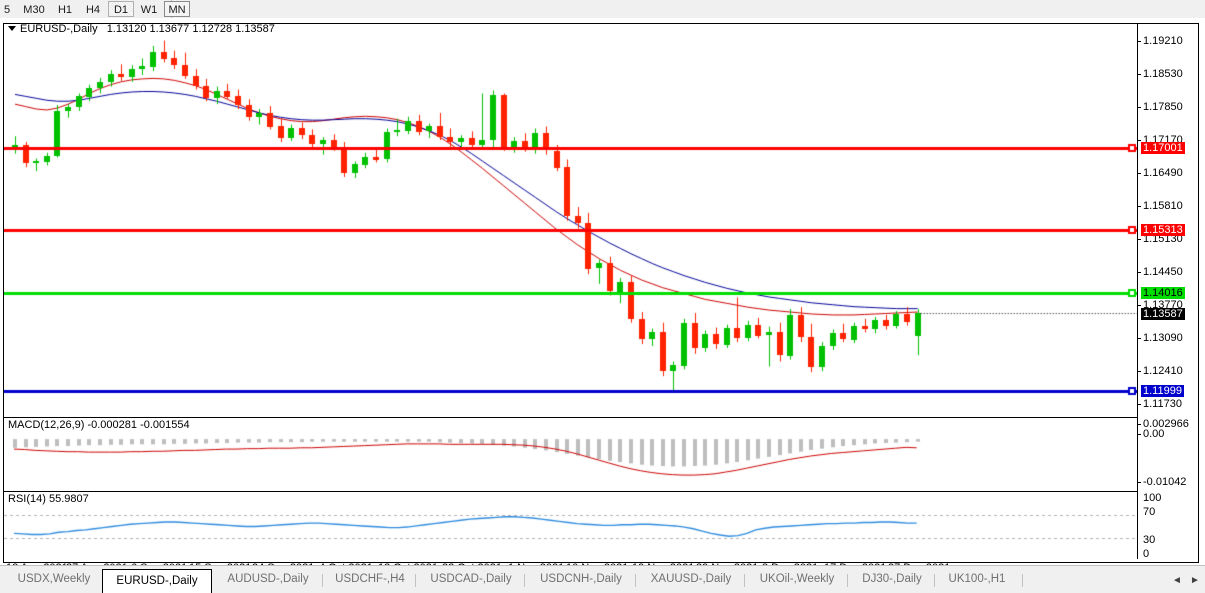  I want to click on timeframe-button-w1: W1, so click(149, 10).